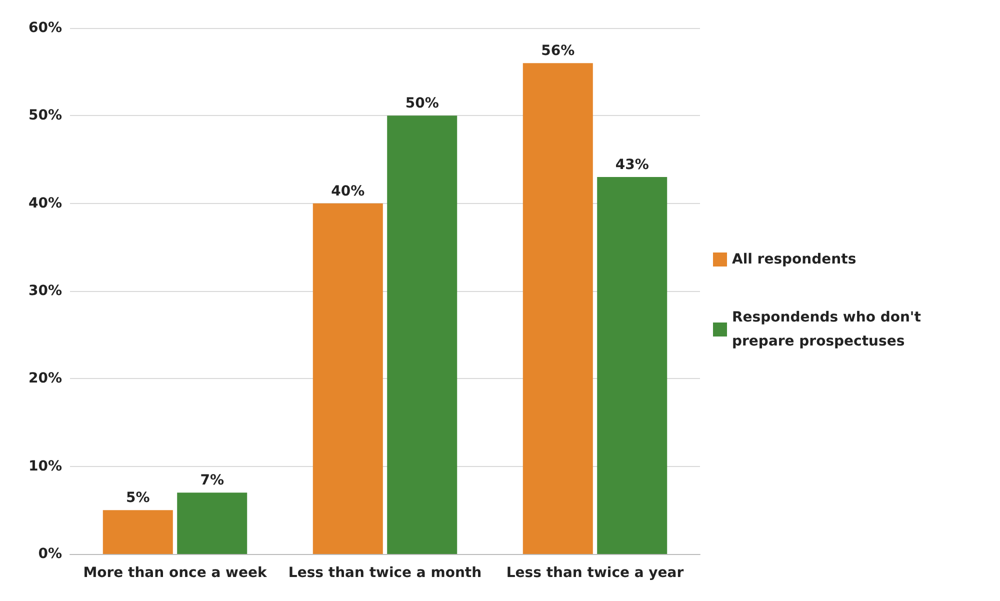 This screenshot has height=601, width=1000. What do you see at coordinates (138, 498) in the screenshot?
I see `data-label: 5%` at bounding box center [138, 498].